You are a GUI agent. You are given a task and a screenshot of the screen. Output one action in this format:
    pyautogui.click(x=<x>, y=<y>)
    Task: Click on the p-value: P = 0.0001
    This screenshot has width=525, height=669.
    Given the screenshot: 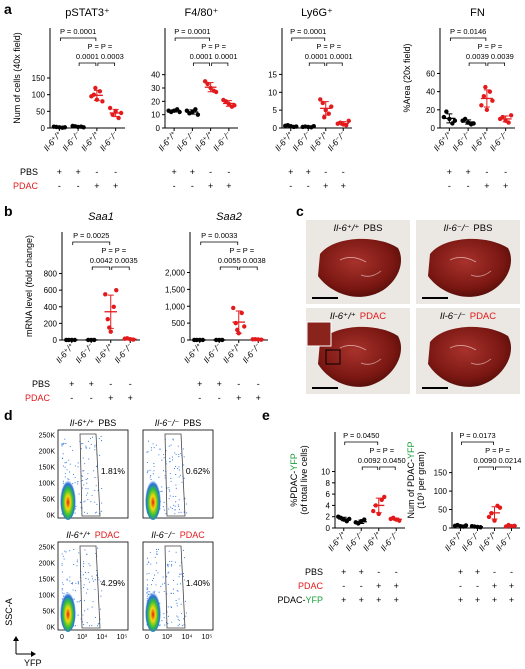 What is the action you would take?
    pyautogui.click(x=192, y=31)
    